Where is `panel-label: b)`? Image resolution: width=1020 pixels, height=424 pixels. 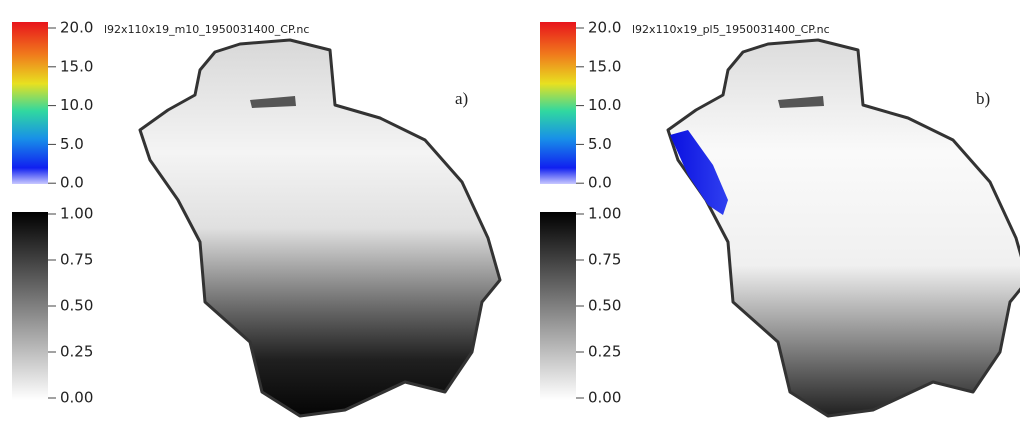
panel-label: b) is located at coordinates (983, 98).